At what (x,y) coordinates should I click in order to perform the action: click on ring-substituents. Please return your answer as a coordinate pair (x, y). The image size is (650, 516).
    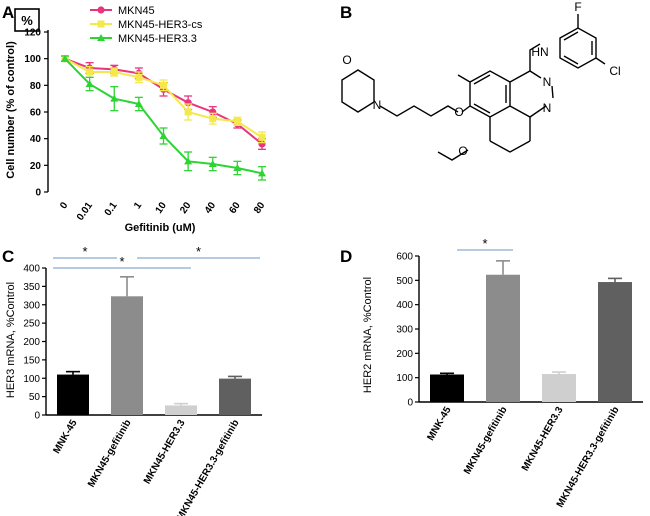
    Looking at the image, I should click on (464, 93).